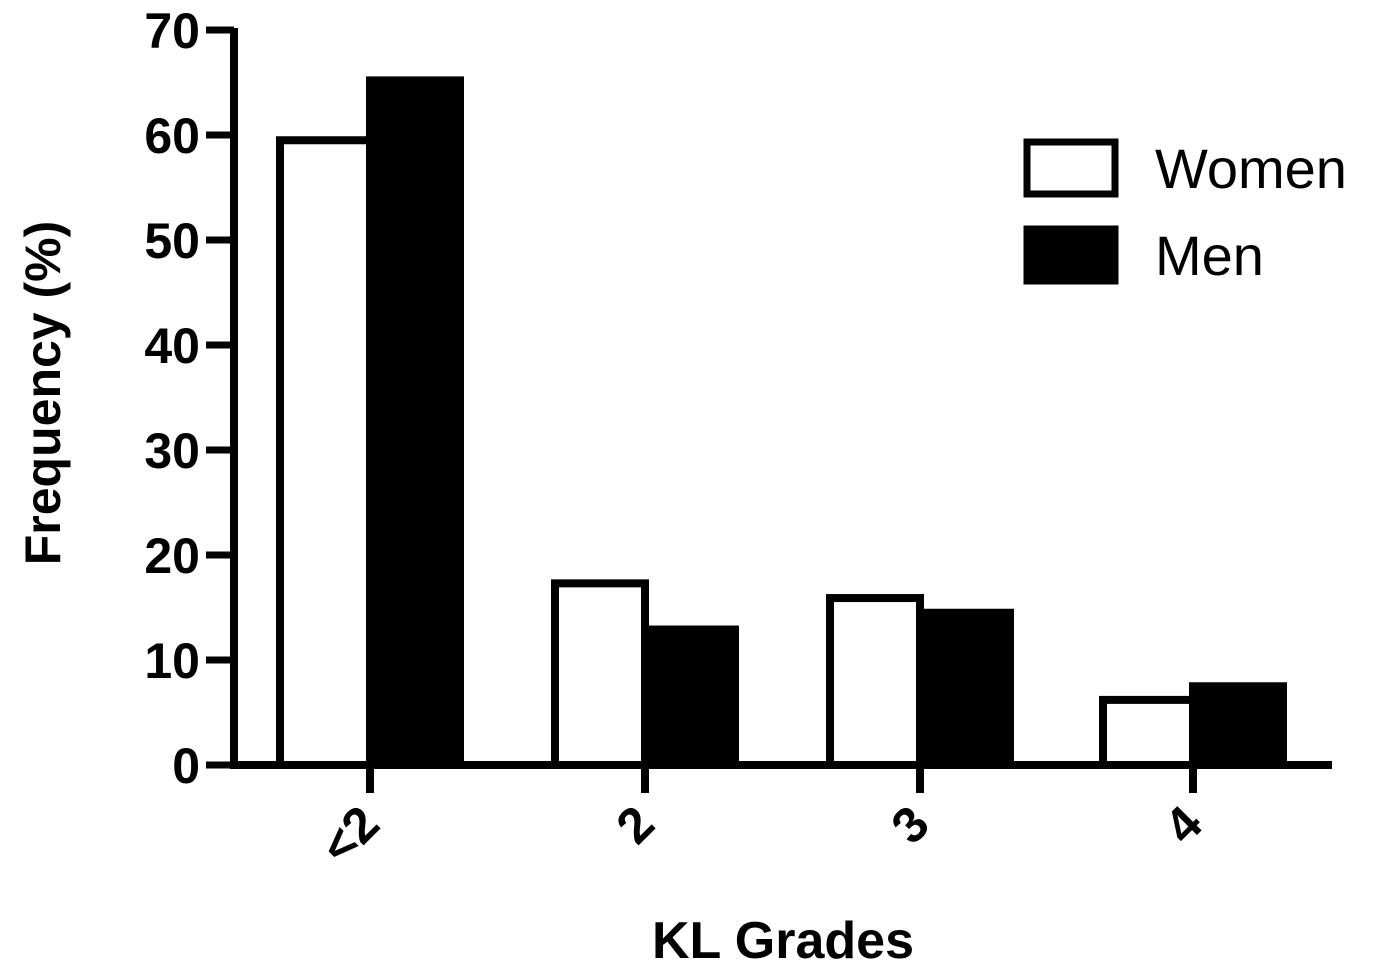 The width and height of the screenshot is (1379, 969). What do you see at coordinates (172, 556) in the screenshot?
I see `y-tick-label: 20` at bounding box center [172, 556].